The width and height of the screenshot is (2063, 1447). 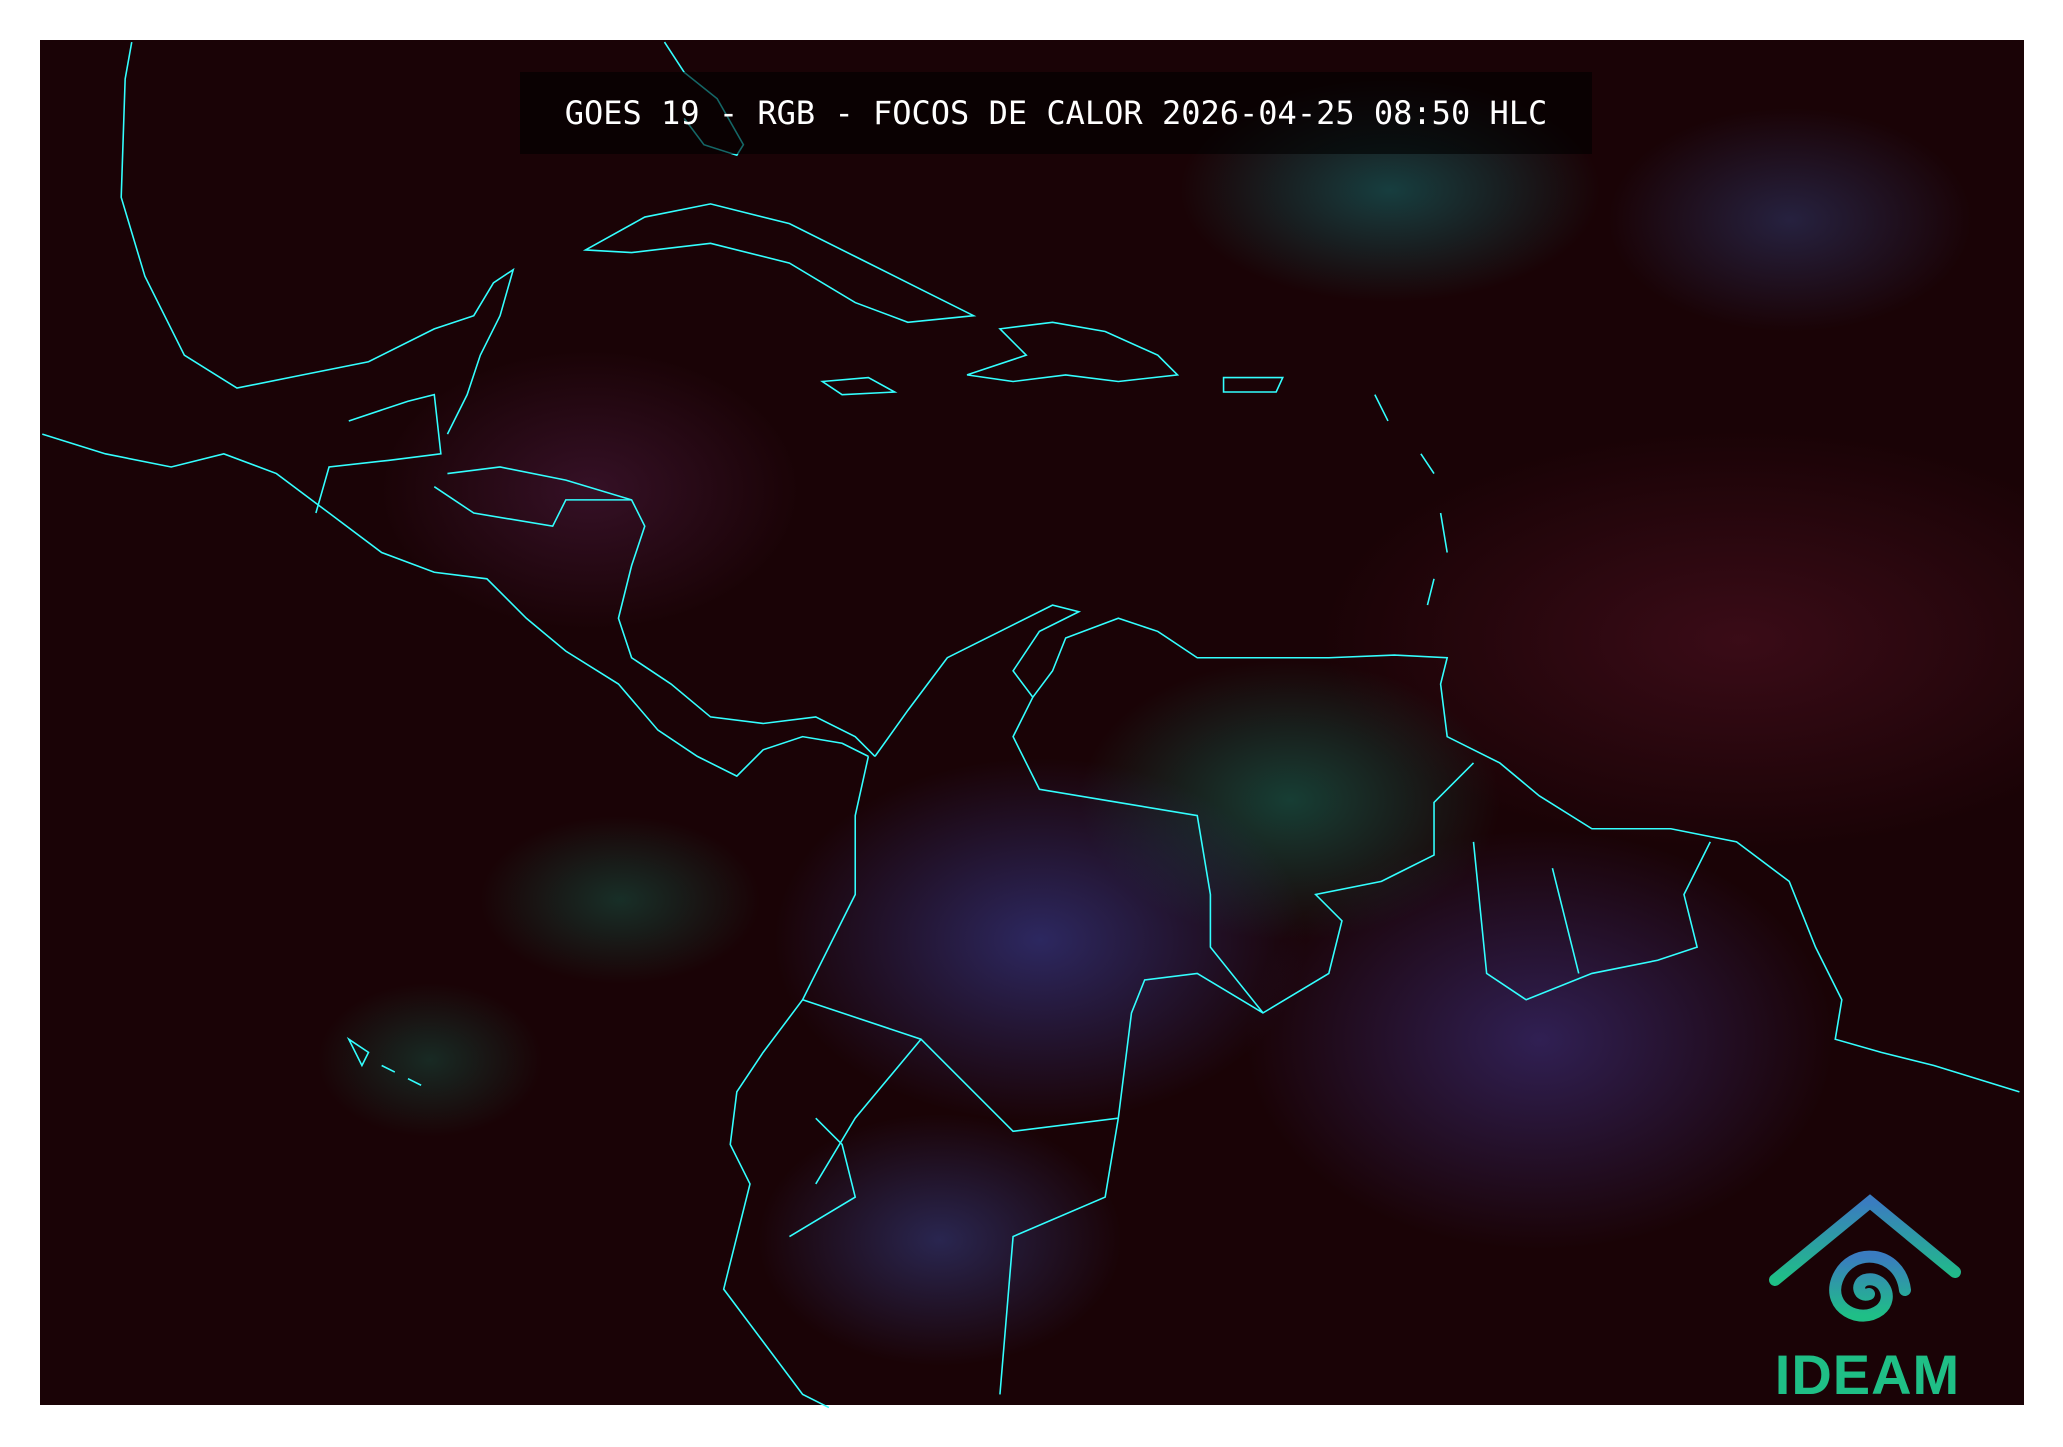 I want to click on galapagos-islands, so click(x=384, y=1061).